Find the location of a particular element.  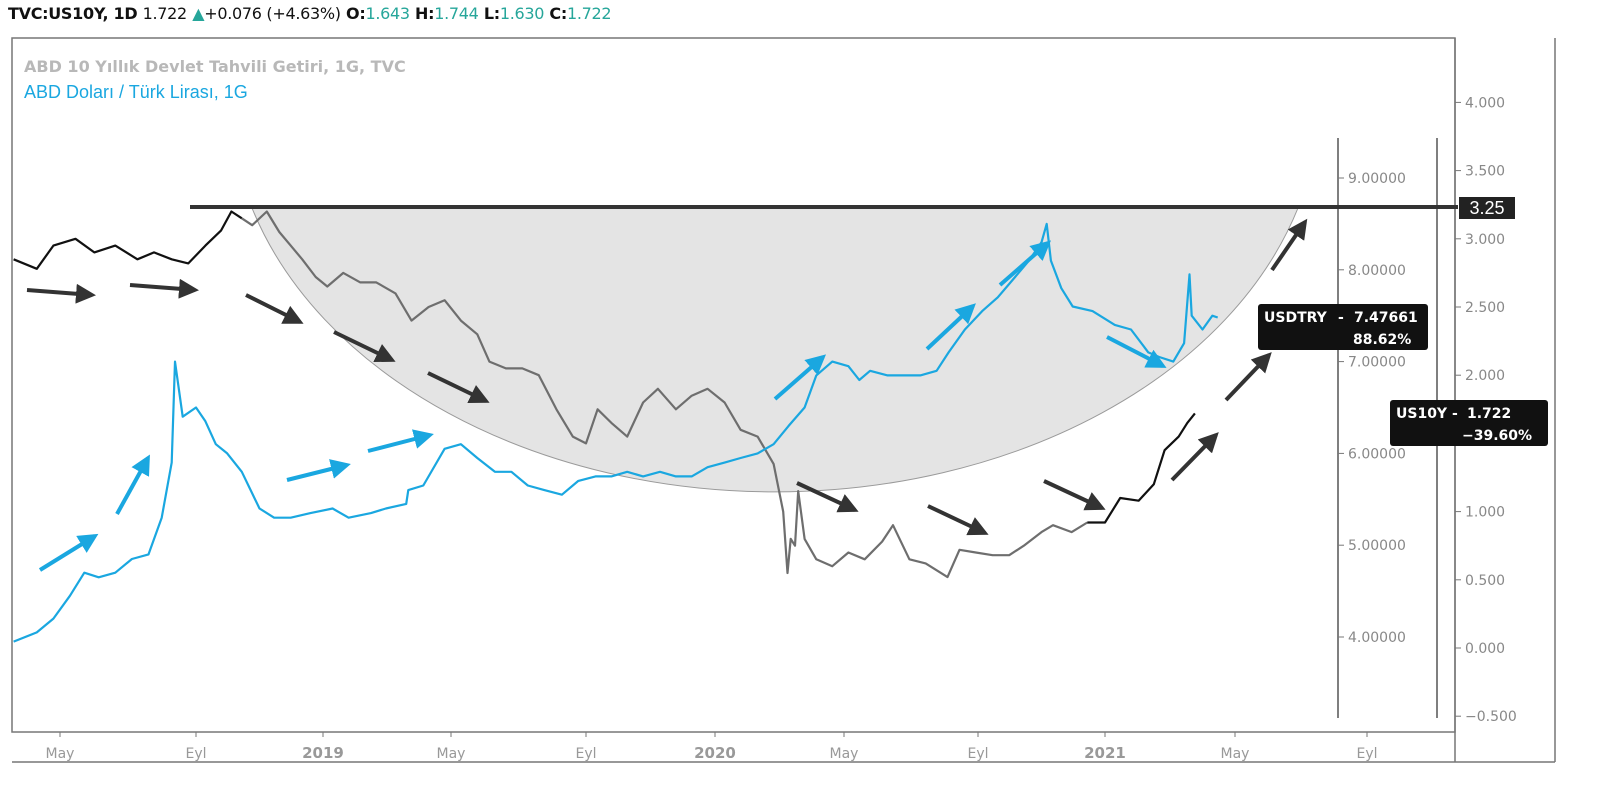

usdtry-tick-label: 7.00000 is located at coordinates (1377, 363).